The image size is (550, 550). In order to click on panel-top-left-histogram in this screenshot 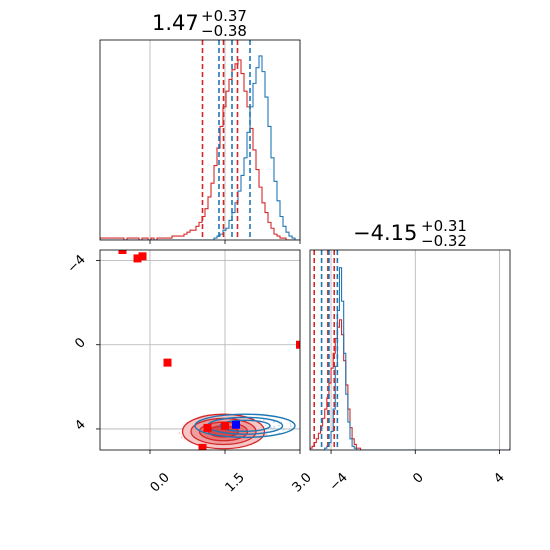, I will do `click(200, 141)`.